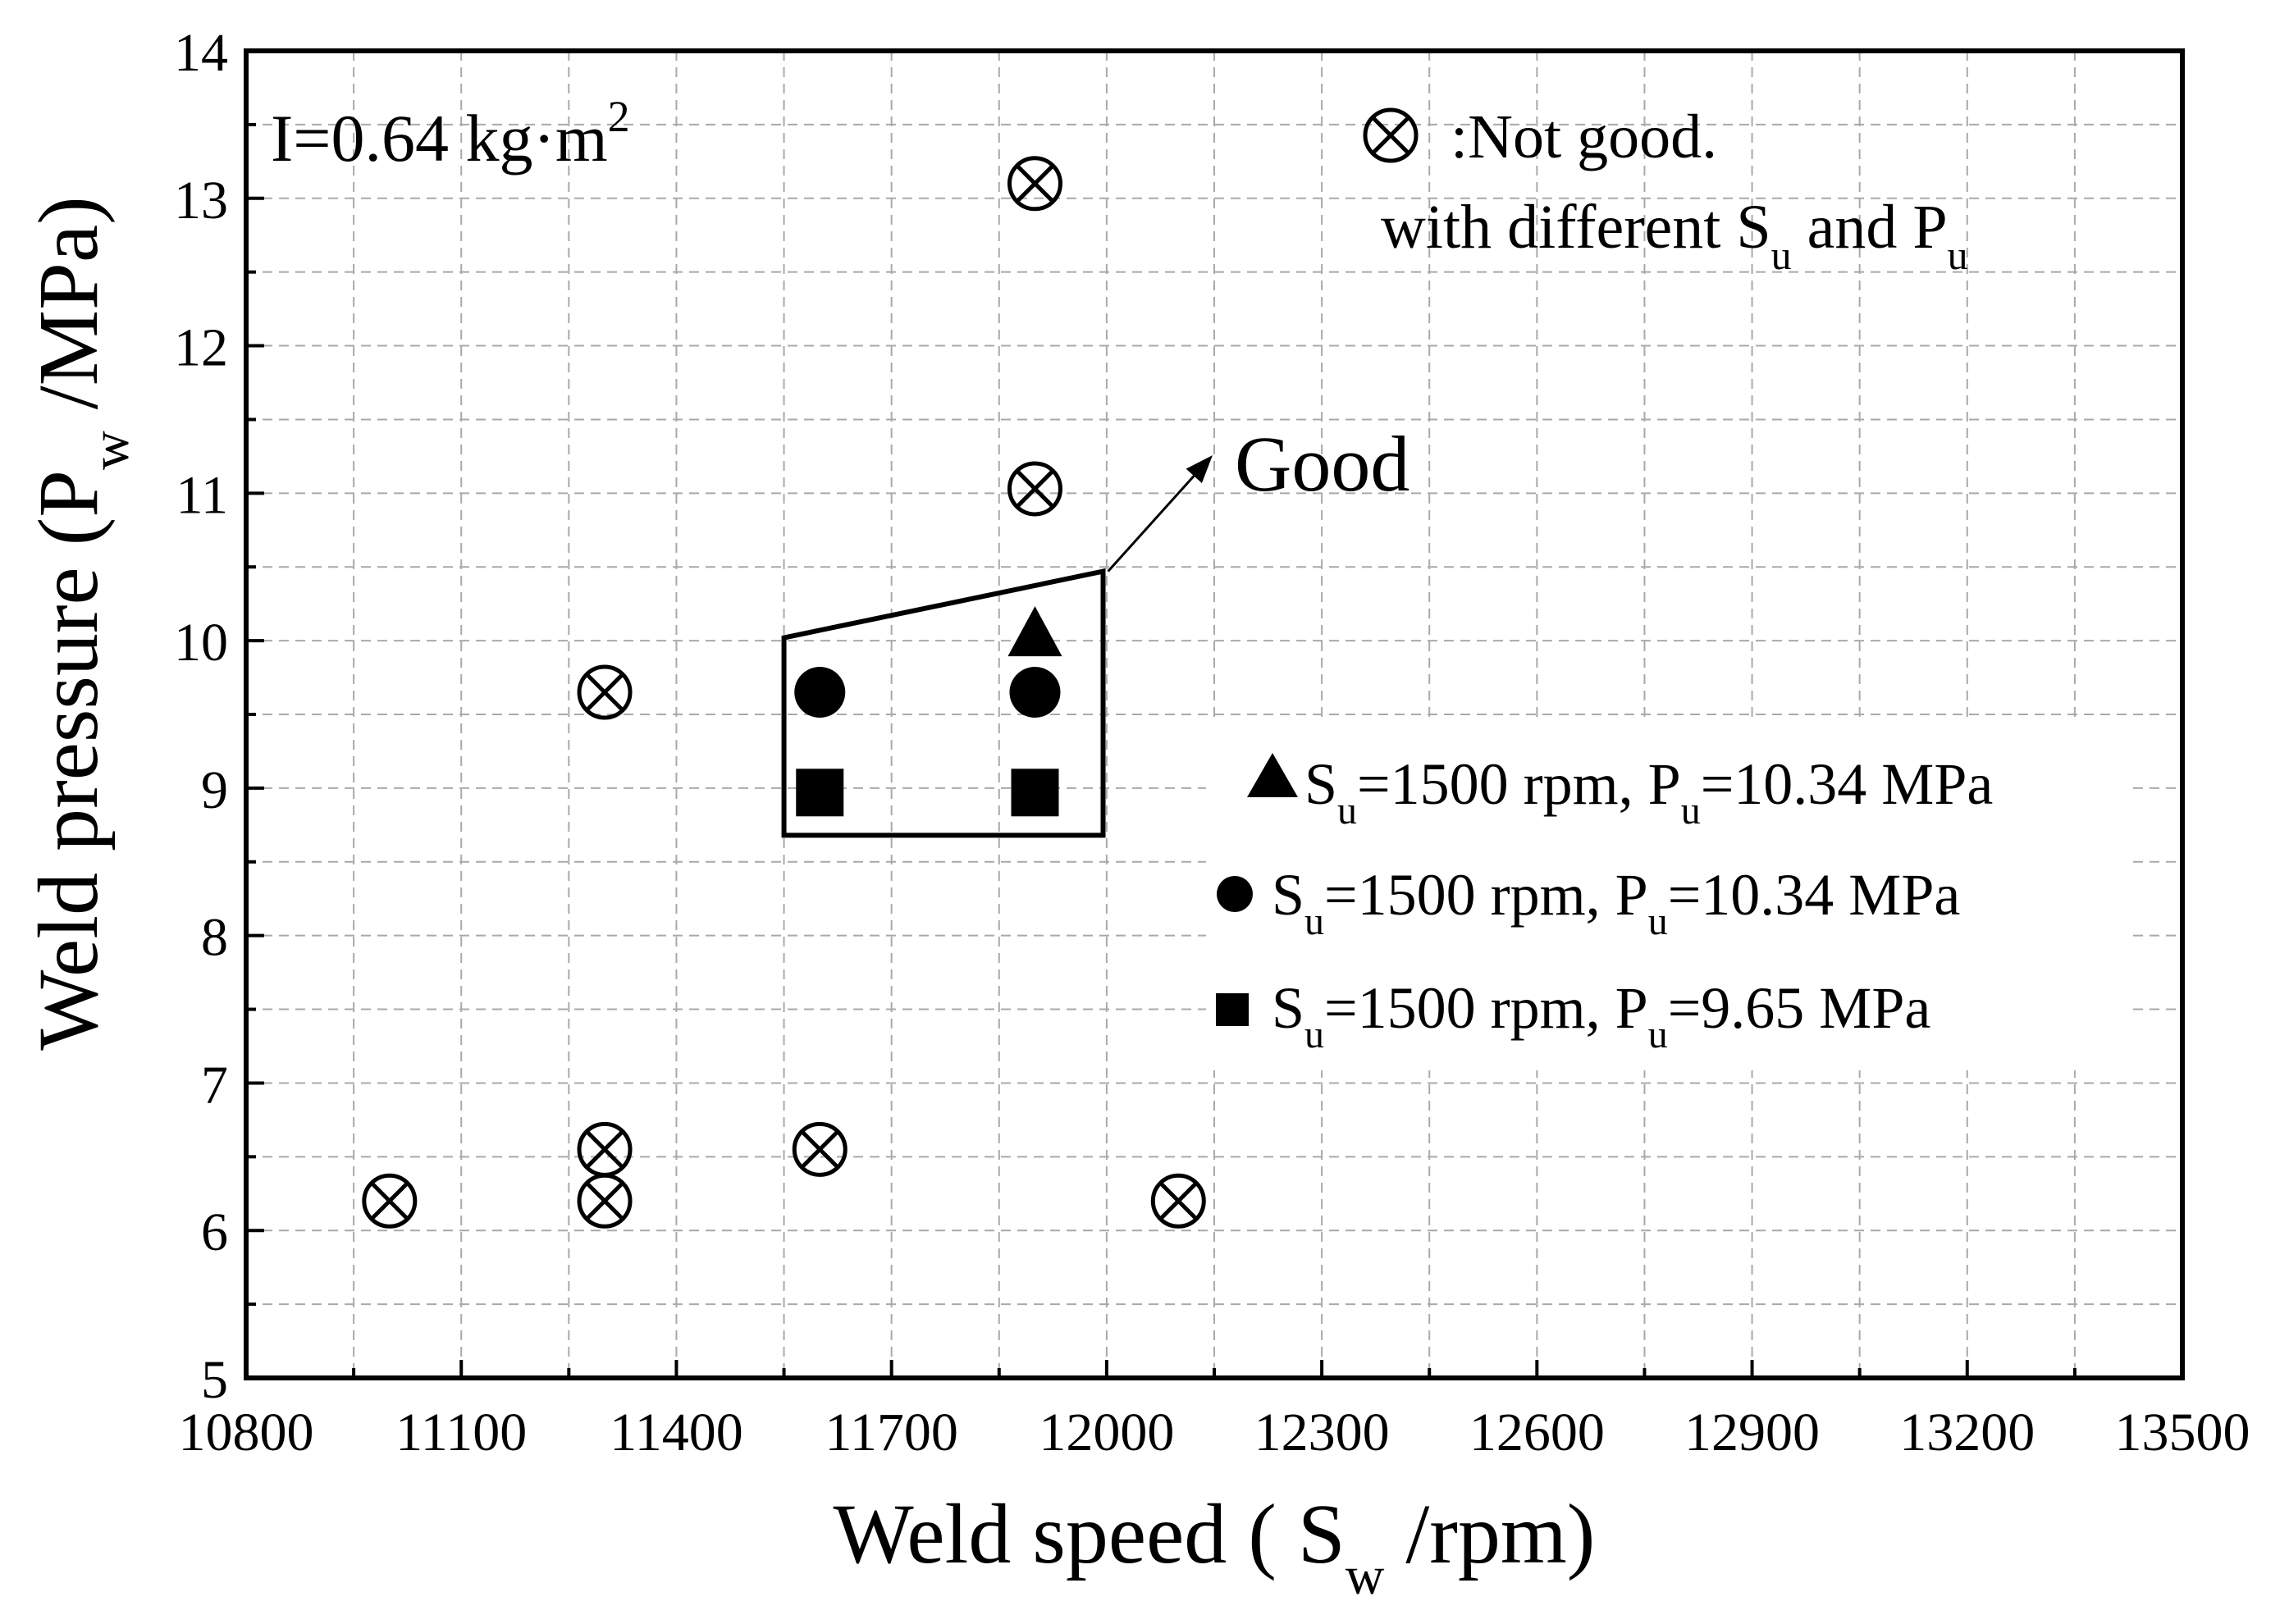 The height and width of the screenshot is (1624, 2289). I want to click on y-tick-label: 11, so click(202, 495).